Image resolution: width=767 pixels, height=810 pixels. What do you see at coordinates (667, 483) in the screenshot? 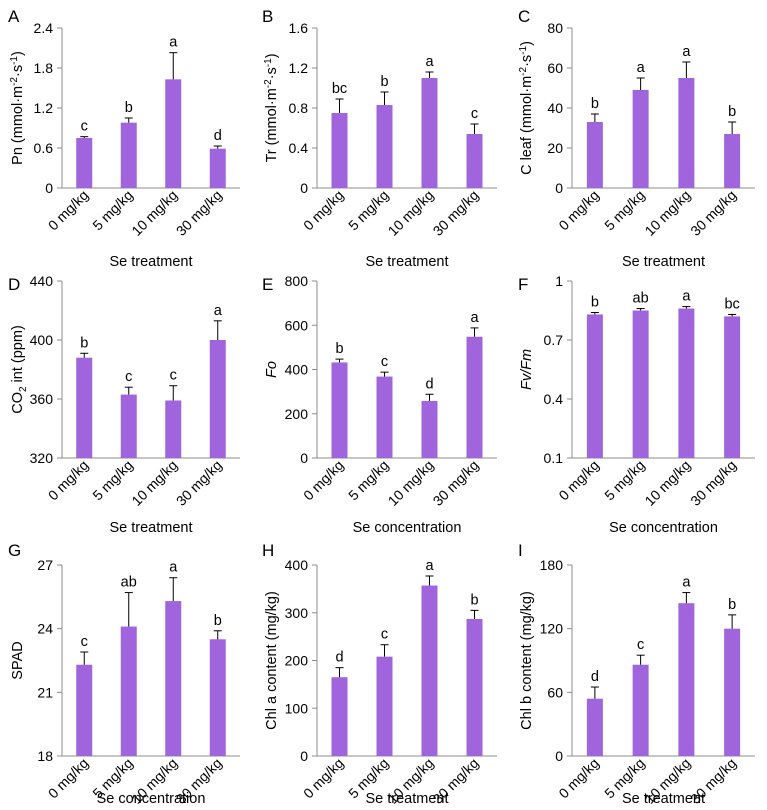
I see `panel-f-x-tick-label: 10 mg/kg` at bounding box center [667, 483].